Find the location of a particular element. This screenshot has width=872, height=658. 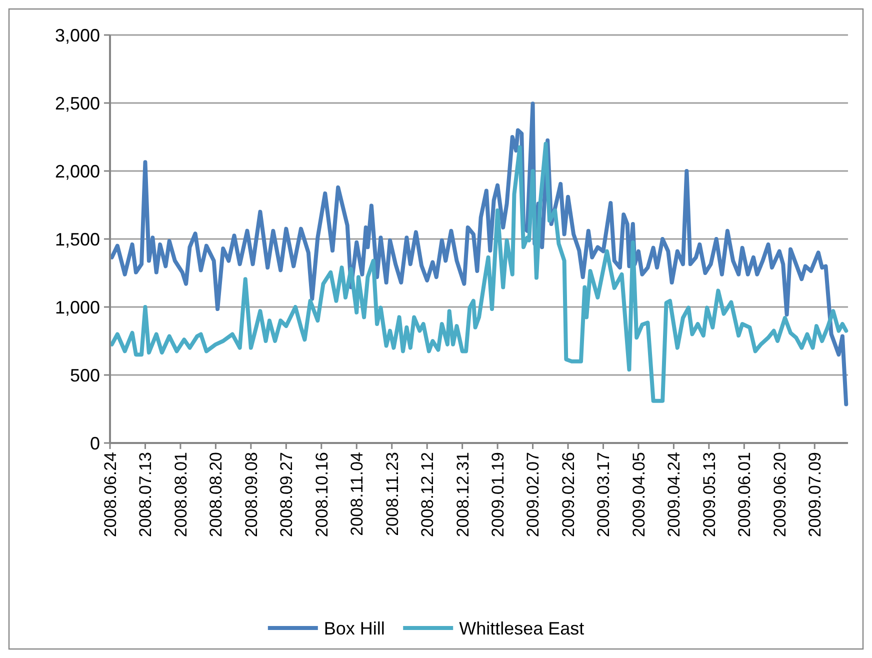

x-tick-label: 2009.04.05 is located at coordinates (638, 495).